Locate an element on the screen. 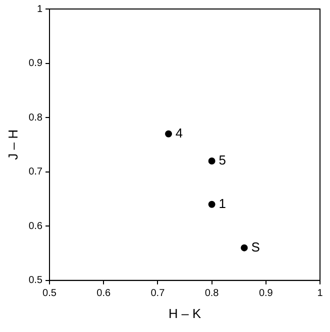  y-tick-label: 1 is located at coordinates (39, 9).